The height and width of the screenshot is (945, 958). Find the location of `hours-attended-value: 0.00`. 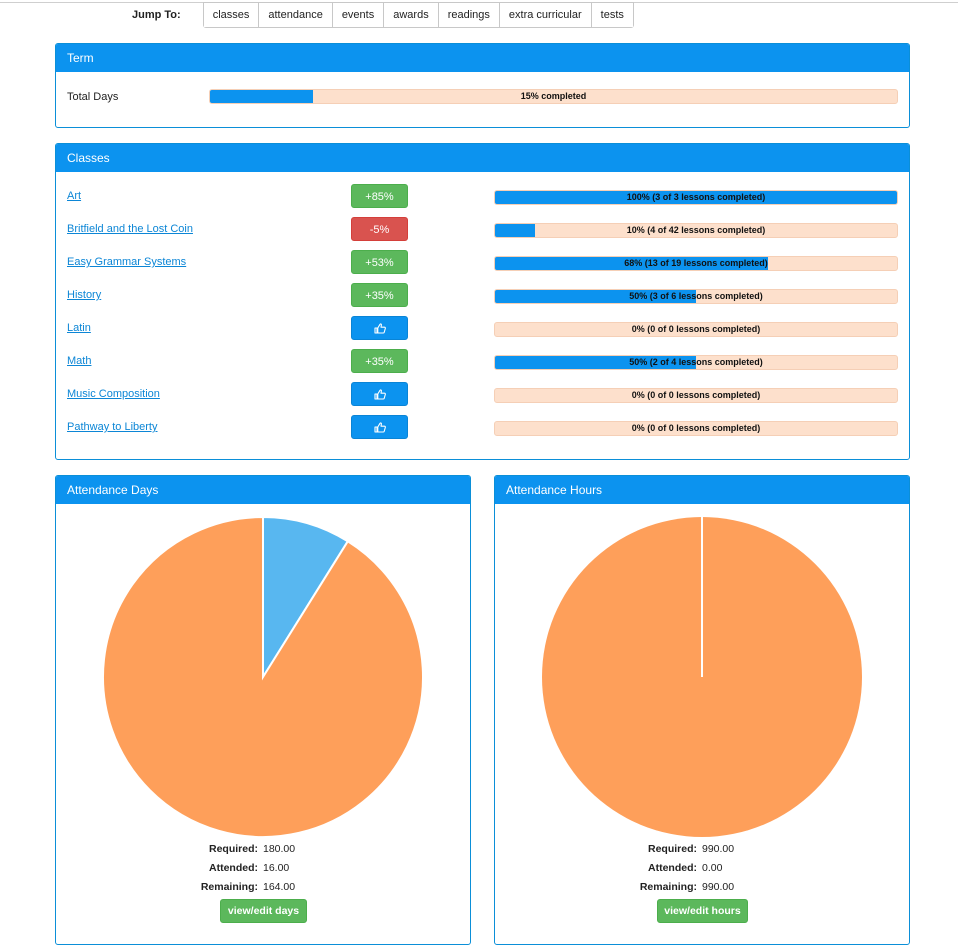

hours-attended-value: 0.00 is located at coordinates (712, 868).